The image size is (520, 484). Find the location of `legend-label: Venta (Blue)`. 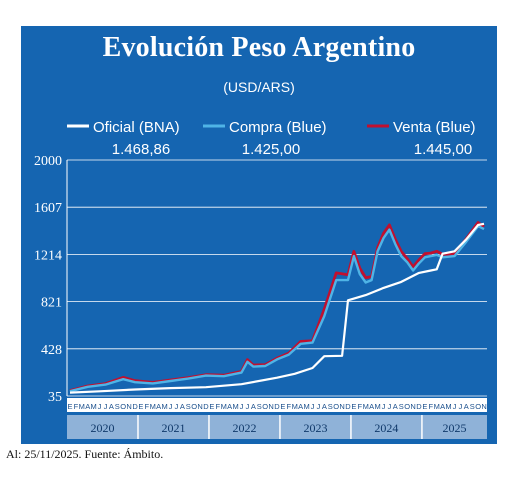

legend-label: Venta (Blue) is located at coordinates (434, 127).